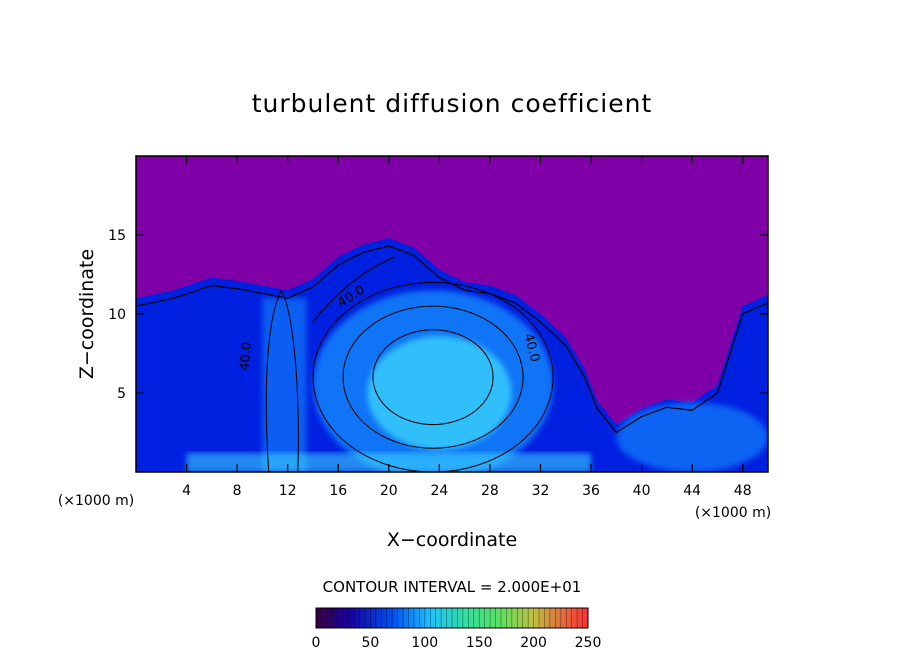 Image resolution: width=904 pixels, height=654 pixels. Describe the element at coordinates (490, 491) in the screenshot. I see `x-tick-label: 28` at that location.